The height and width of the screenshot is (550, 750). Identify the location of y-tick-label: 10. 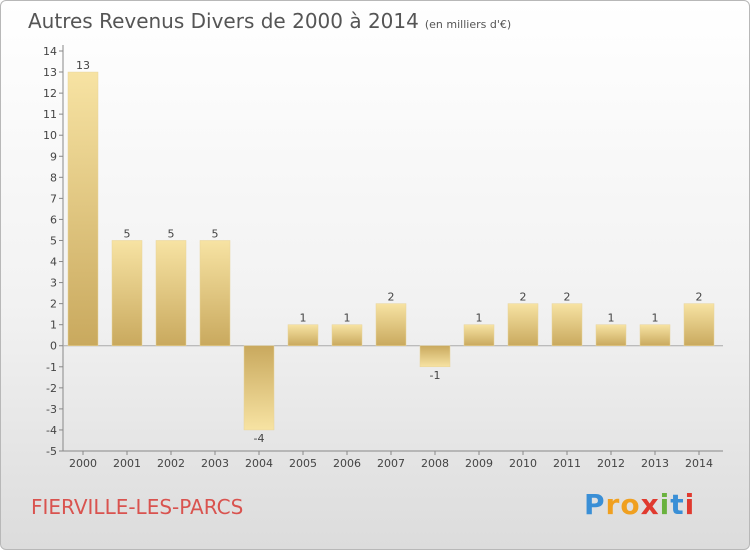
(50, 135).